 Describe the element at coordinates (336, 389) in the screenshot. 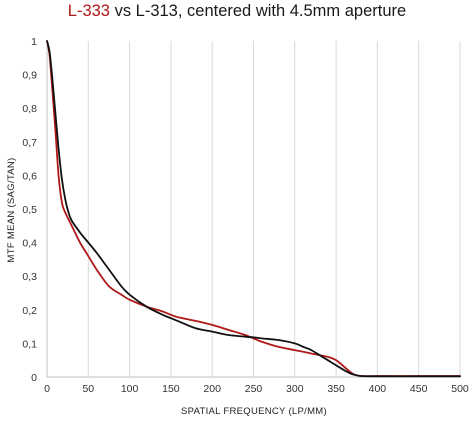

I see `x-tick-label: 350` at that location.